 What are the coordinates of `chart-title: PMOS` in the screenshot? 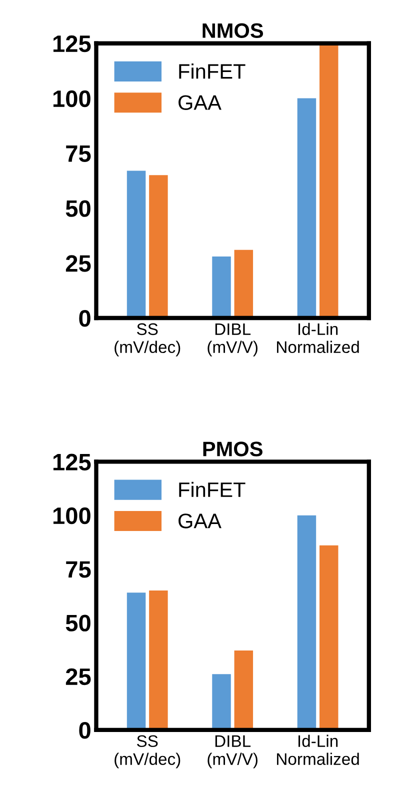 It's located at (232, 449).